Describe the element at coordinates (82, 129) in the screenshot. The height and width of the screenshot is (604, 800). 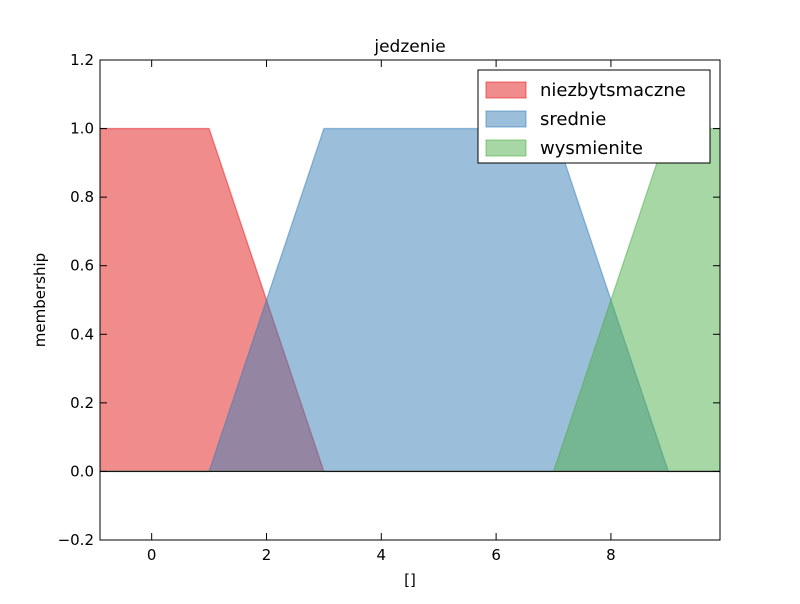
I see `y-tick-label: 1.0` at that location.